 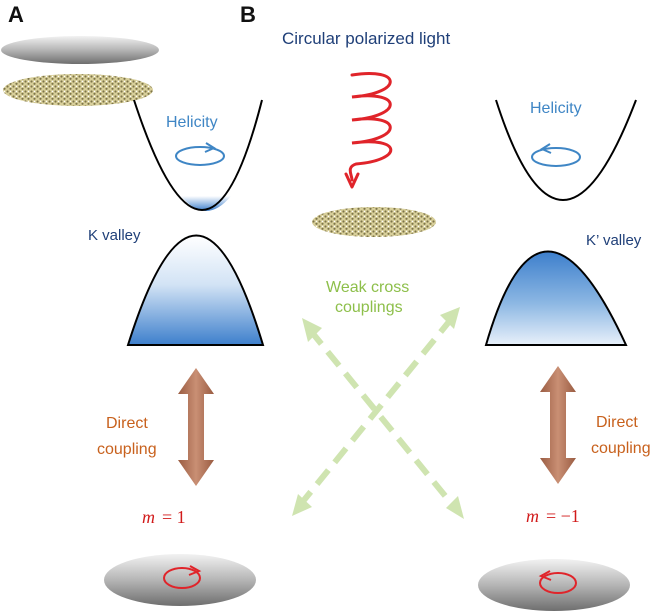 What do you see at coordinates (558, 425) in the screenshot?
I see `right-direct-coupling-arrow-icon` at bounding box center [558, 425].